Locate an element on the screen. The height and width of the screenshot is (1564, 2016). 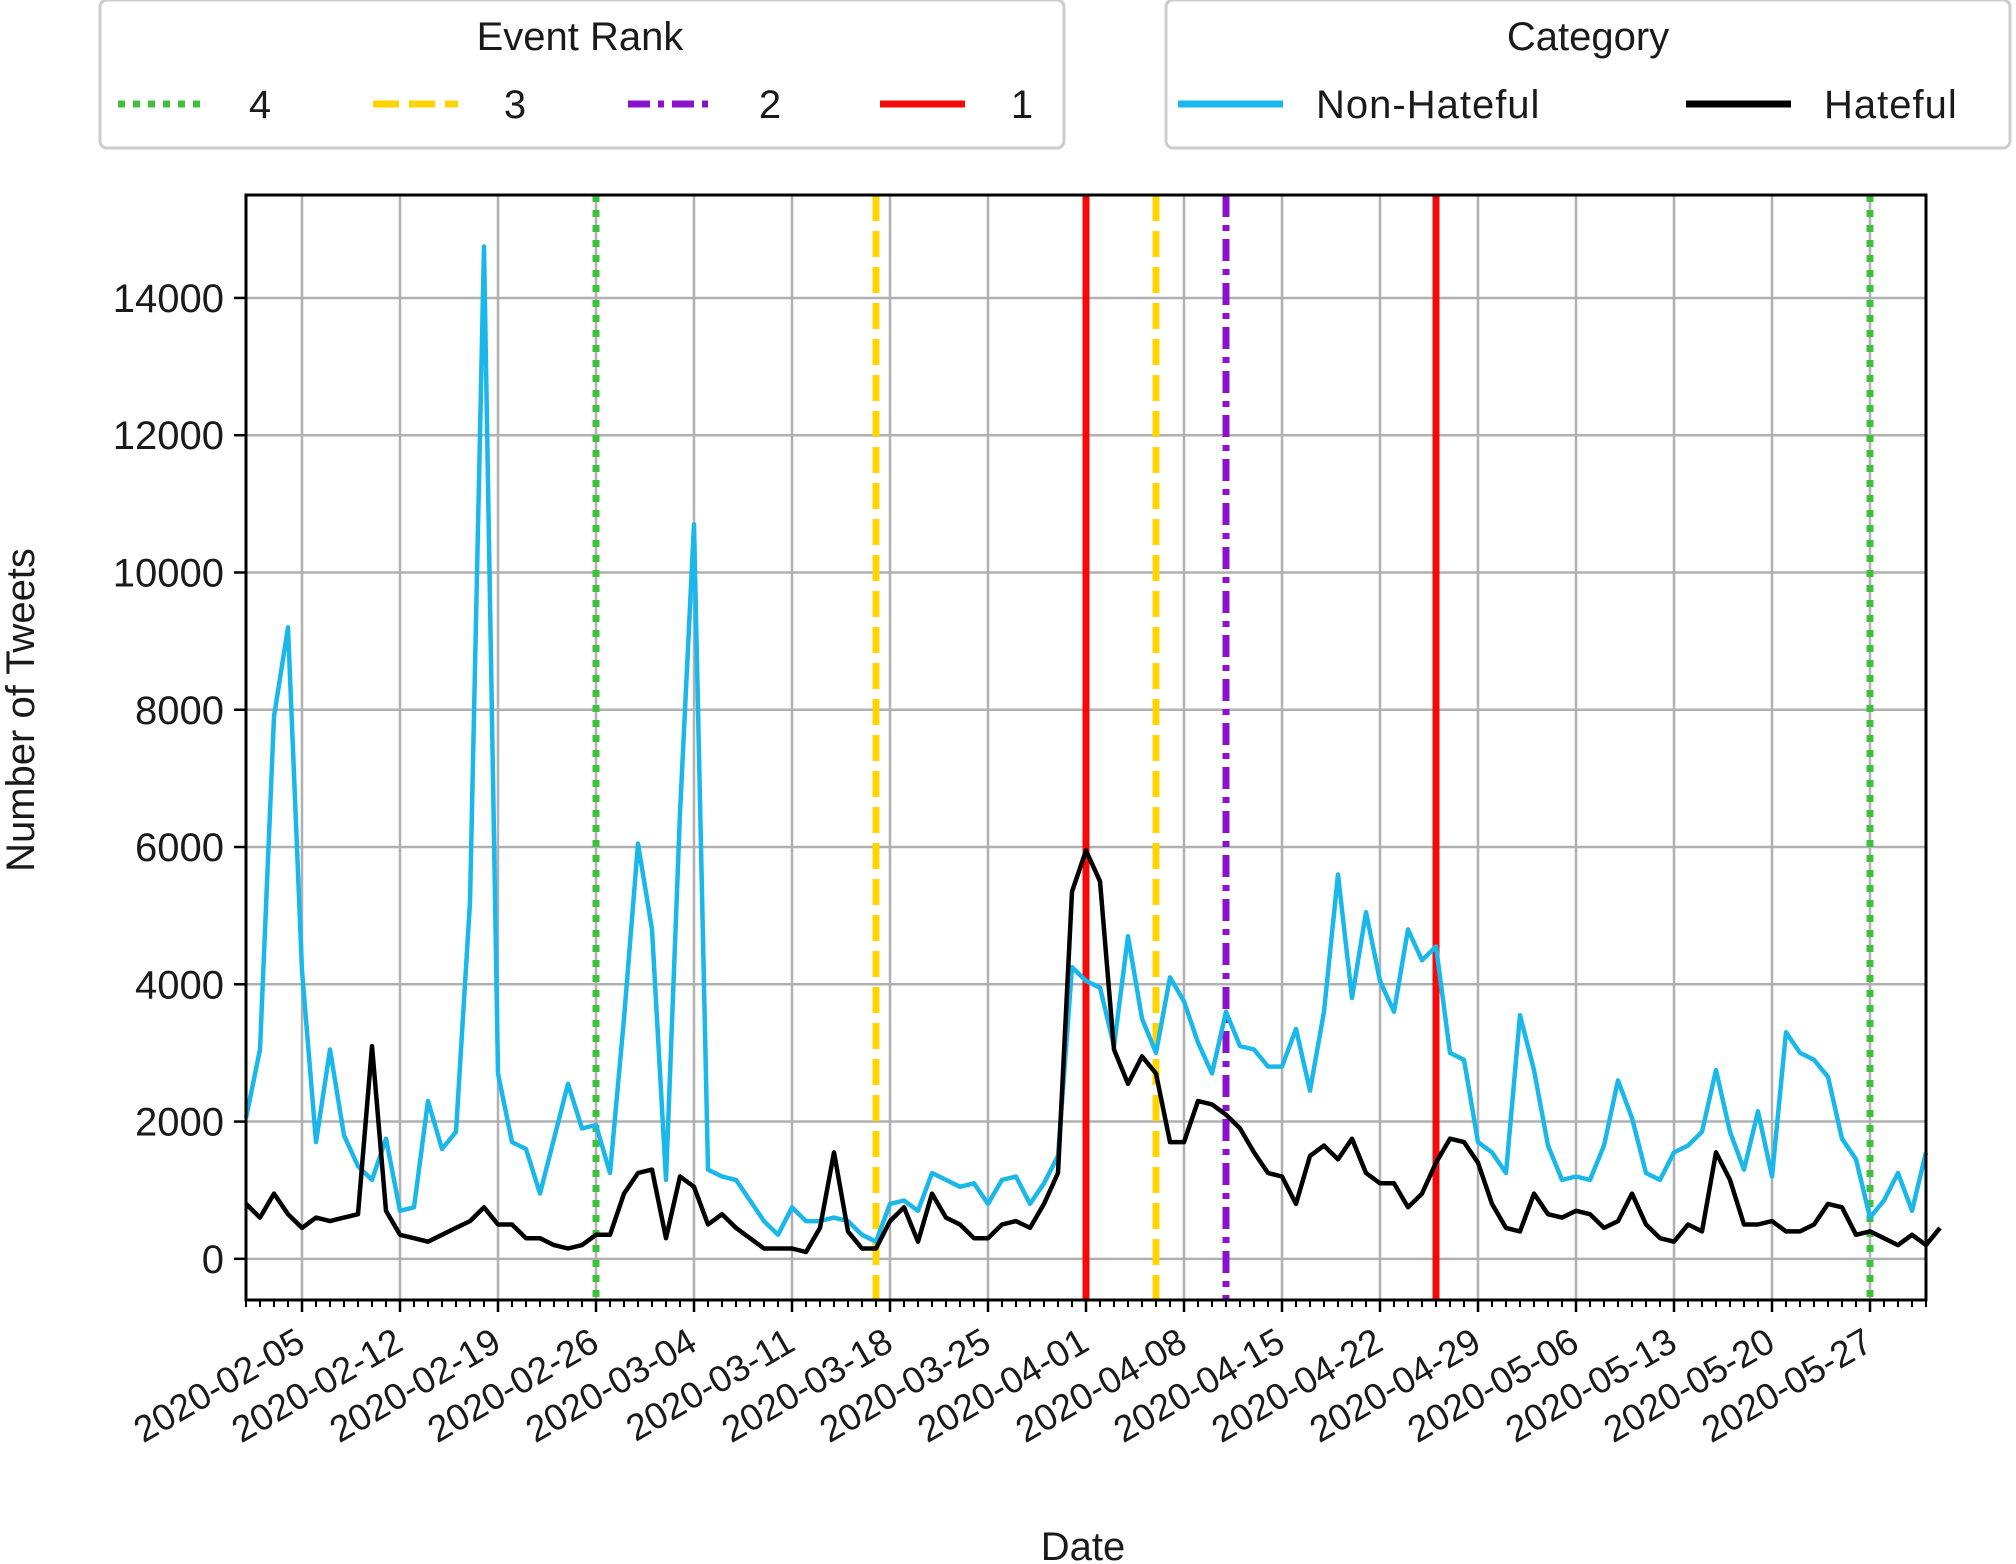
legend-event-rank-box is located at coordinates (582, 75).